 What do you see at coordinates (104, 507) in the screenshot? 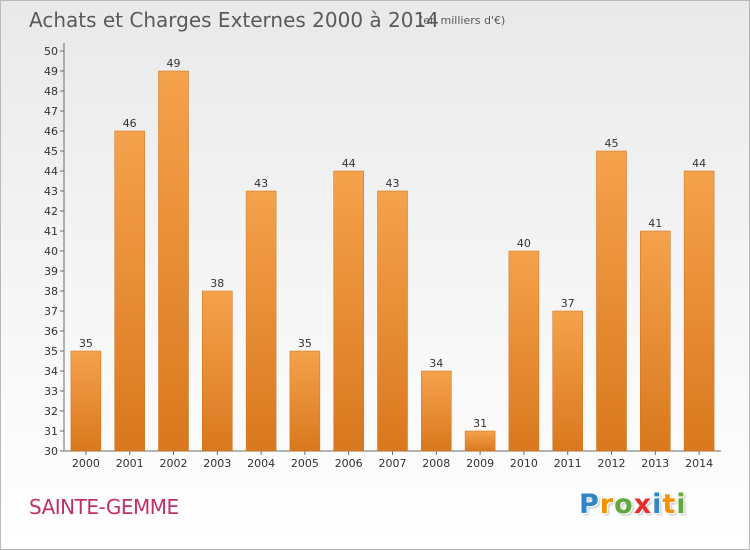
I see `commune-name: SAINTE-GEMME` at bounding box center [104, 507].